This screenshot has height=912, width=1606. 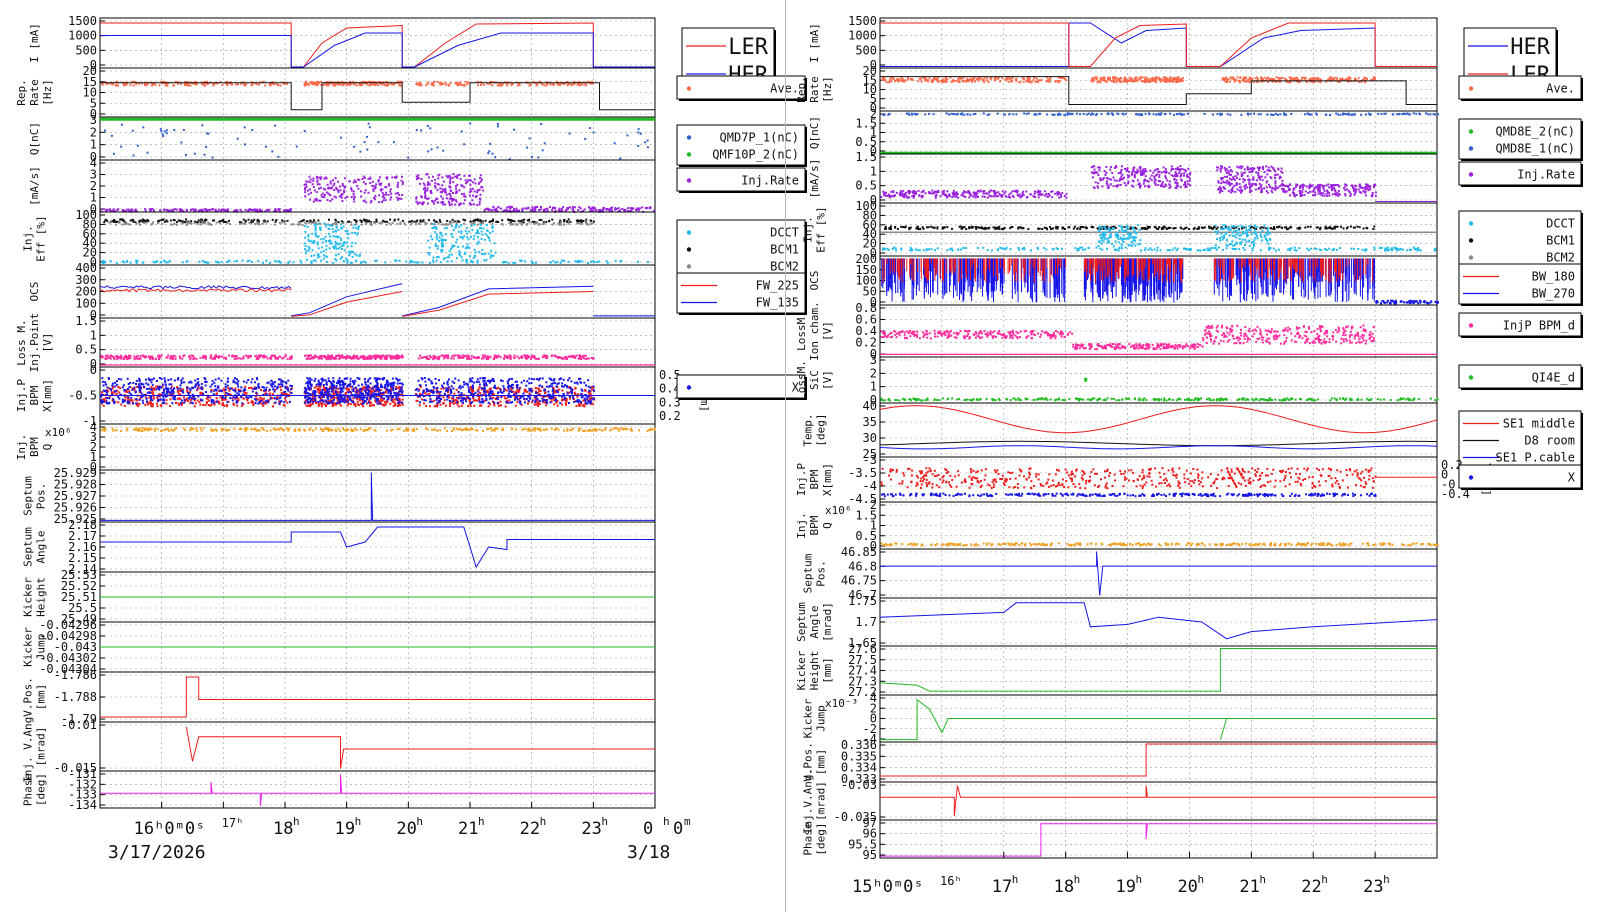 I want to click on y-tick-label: 15, so click(x=90, y=82).